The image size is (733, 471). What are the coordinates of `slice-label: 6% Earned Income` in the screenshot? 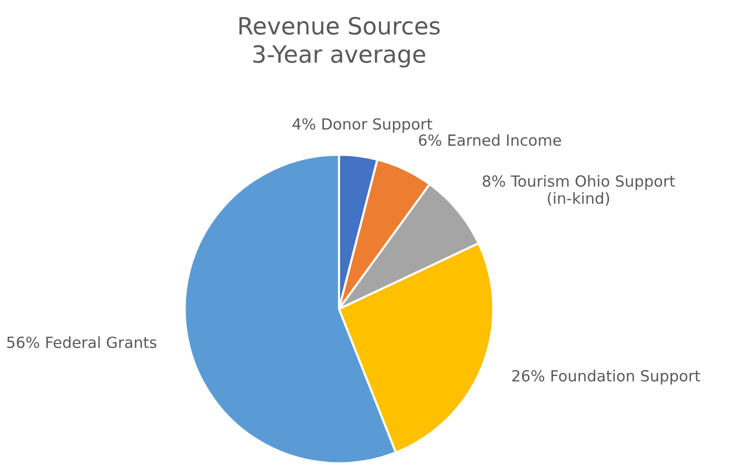 It's located at (489, 140).